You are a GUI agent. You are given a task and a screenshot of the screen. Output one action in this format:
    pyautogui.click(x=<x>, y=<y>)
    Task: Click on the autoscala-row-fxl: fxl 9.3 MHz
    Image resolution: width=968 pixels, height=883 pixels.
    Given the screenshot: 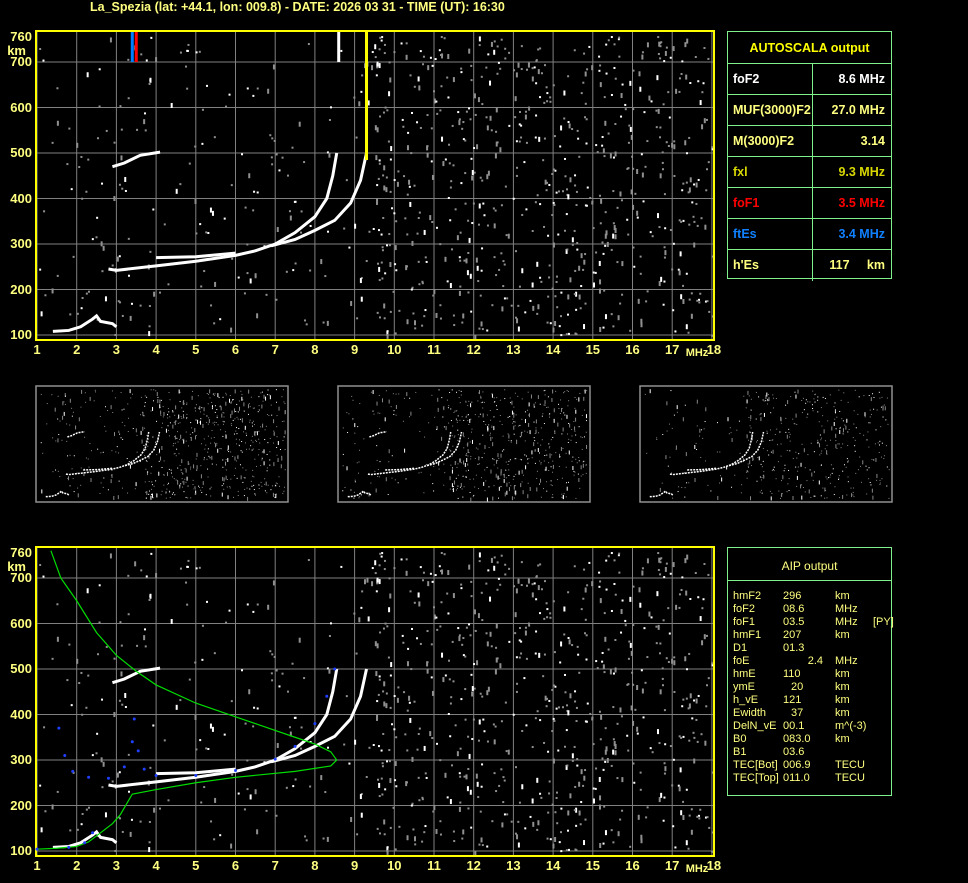 What is the action you would take?
    pyautogui.click(x=809, y=172)
    